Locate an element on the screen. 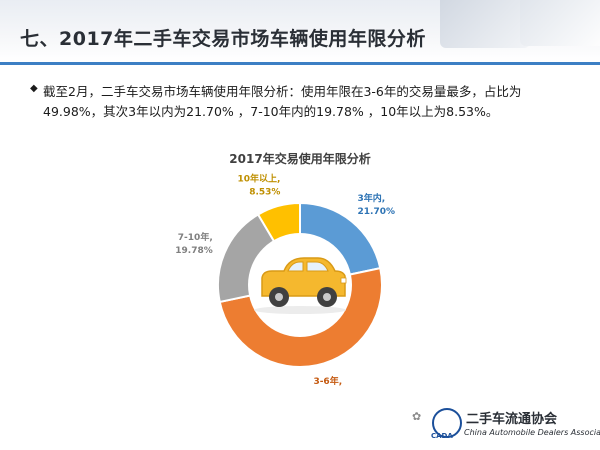 The width and height of the screenshot is (600, 450). slice-value-label: 8.53% is located at coordinates (264, 193).